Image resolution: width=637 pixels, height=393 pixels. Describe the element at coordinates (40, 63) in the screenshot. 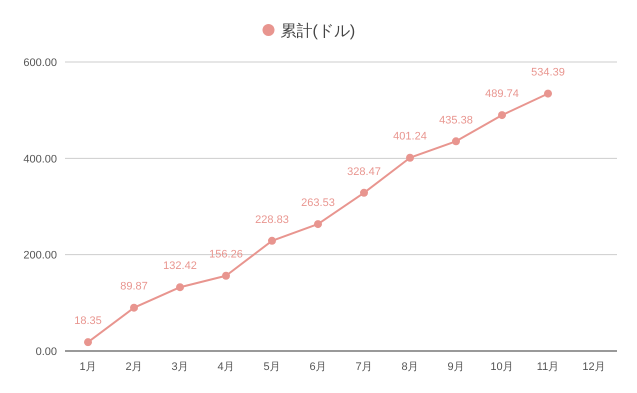

I see `y-tick-label: 600.00` at that location.